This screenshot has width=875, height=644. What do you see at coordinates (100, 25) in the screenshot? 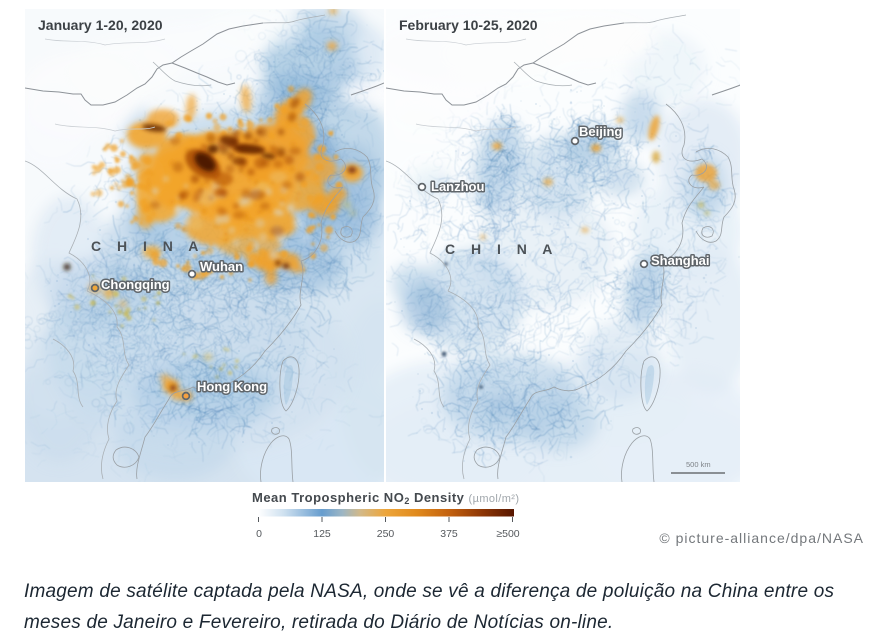
I see `svg-text: January 1-20, 2020` at bounding box center [100, 25].